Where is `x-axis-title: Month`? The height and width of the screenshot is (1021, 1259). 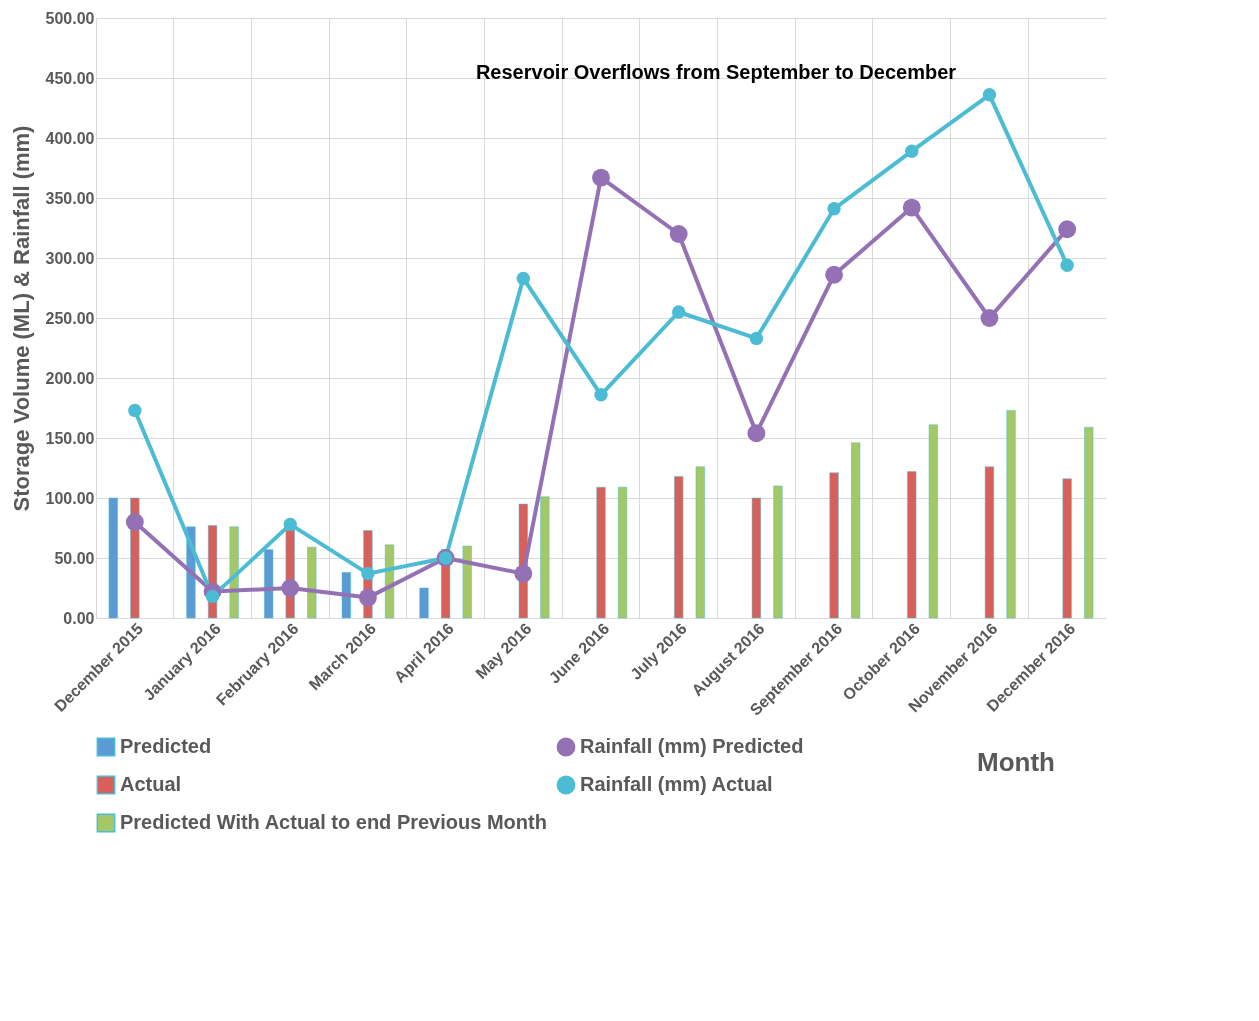 x-axis-title: Month is located at coordinates (1016, 762).